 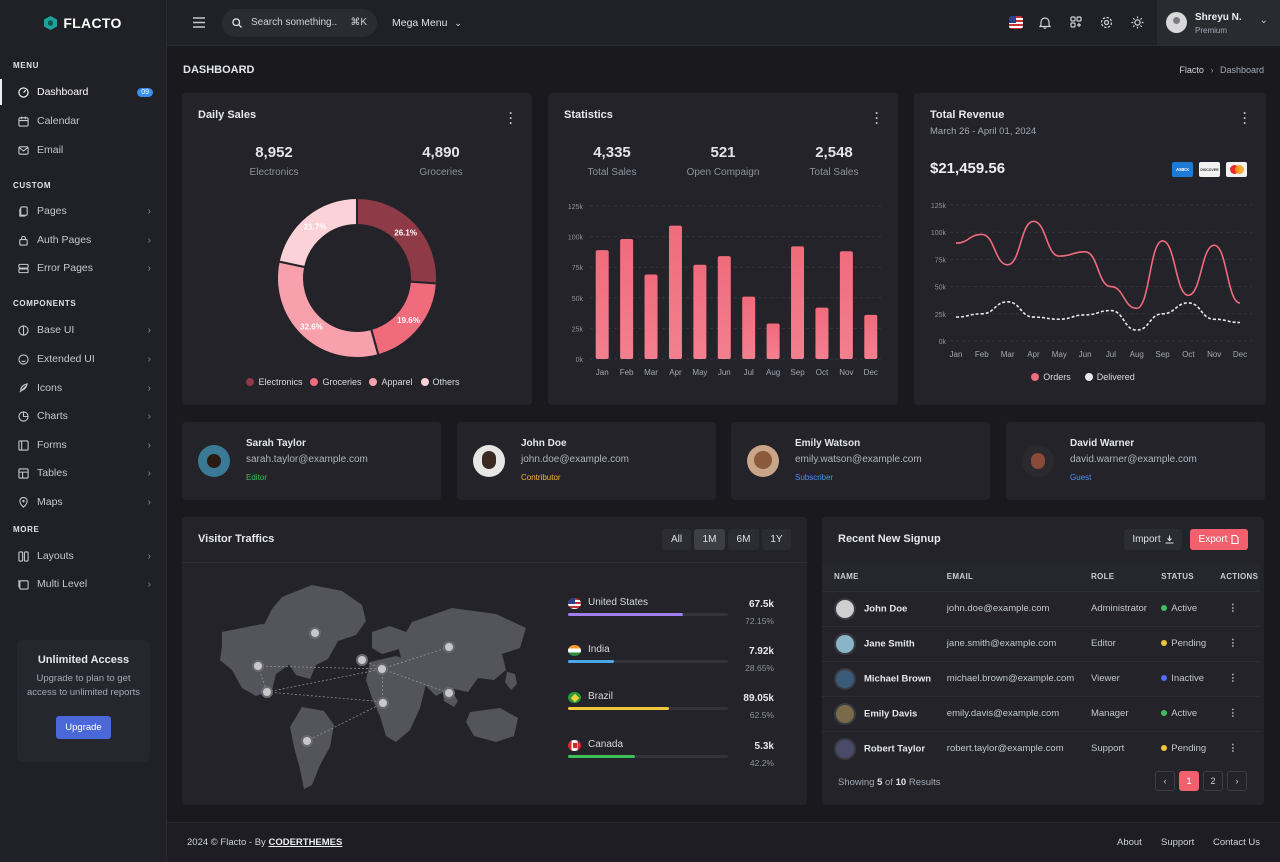 What do you see at coordinates (1153, 539) in the screenshot?
I see `import-button: Import` at bounding box center [1153, 539].